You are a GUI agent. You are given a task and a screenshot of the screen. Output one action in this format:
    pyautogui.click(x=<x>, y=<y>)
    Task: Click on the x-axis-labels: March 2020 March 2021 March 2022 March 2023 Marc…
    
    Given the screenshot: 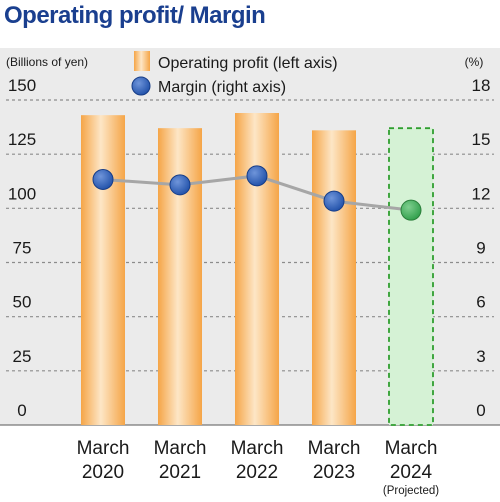 What is the action you would take?
    pyautogui.click(x=258, y=467)
    